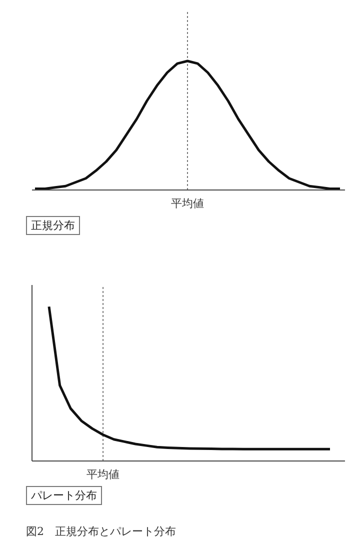 This screenshot has width=359, height=548. What do you see at coordinates (64, 495) in the screenshot?
I see `text: パレート分布` at bounding box center [64, 495].